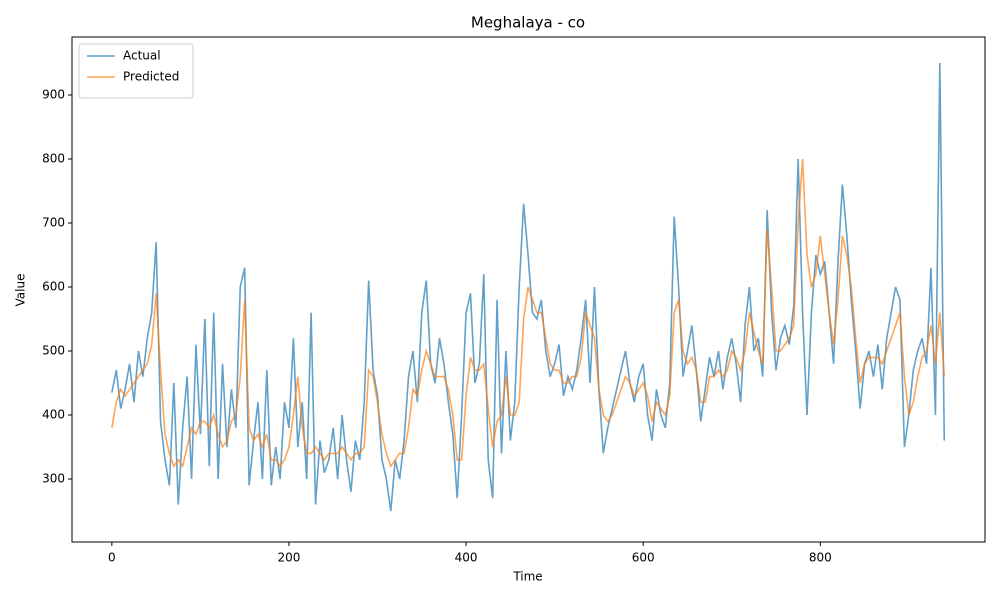 This screenshot has width=1000, height=600. Describe the element at coordinates (528, 23) in the screenshot. I see `chart-title: Meghalaya - co` at that location.